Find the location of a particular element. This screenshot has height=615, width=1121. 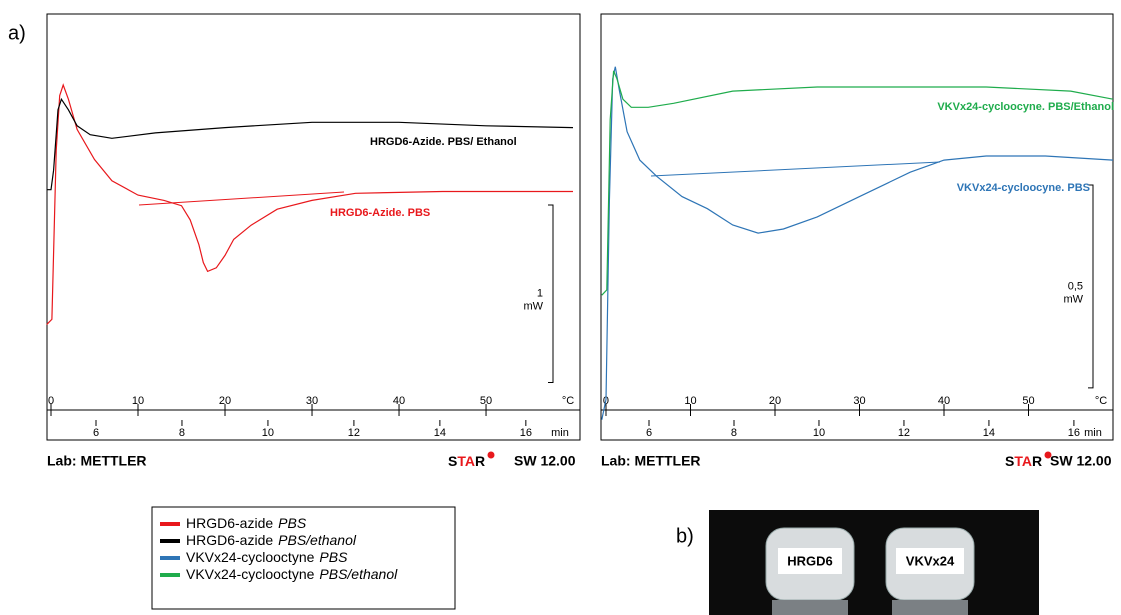

legend-label: HRGD6-azide PBS is located at coordinates (246, 523).